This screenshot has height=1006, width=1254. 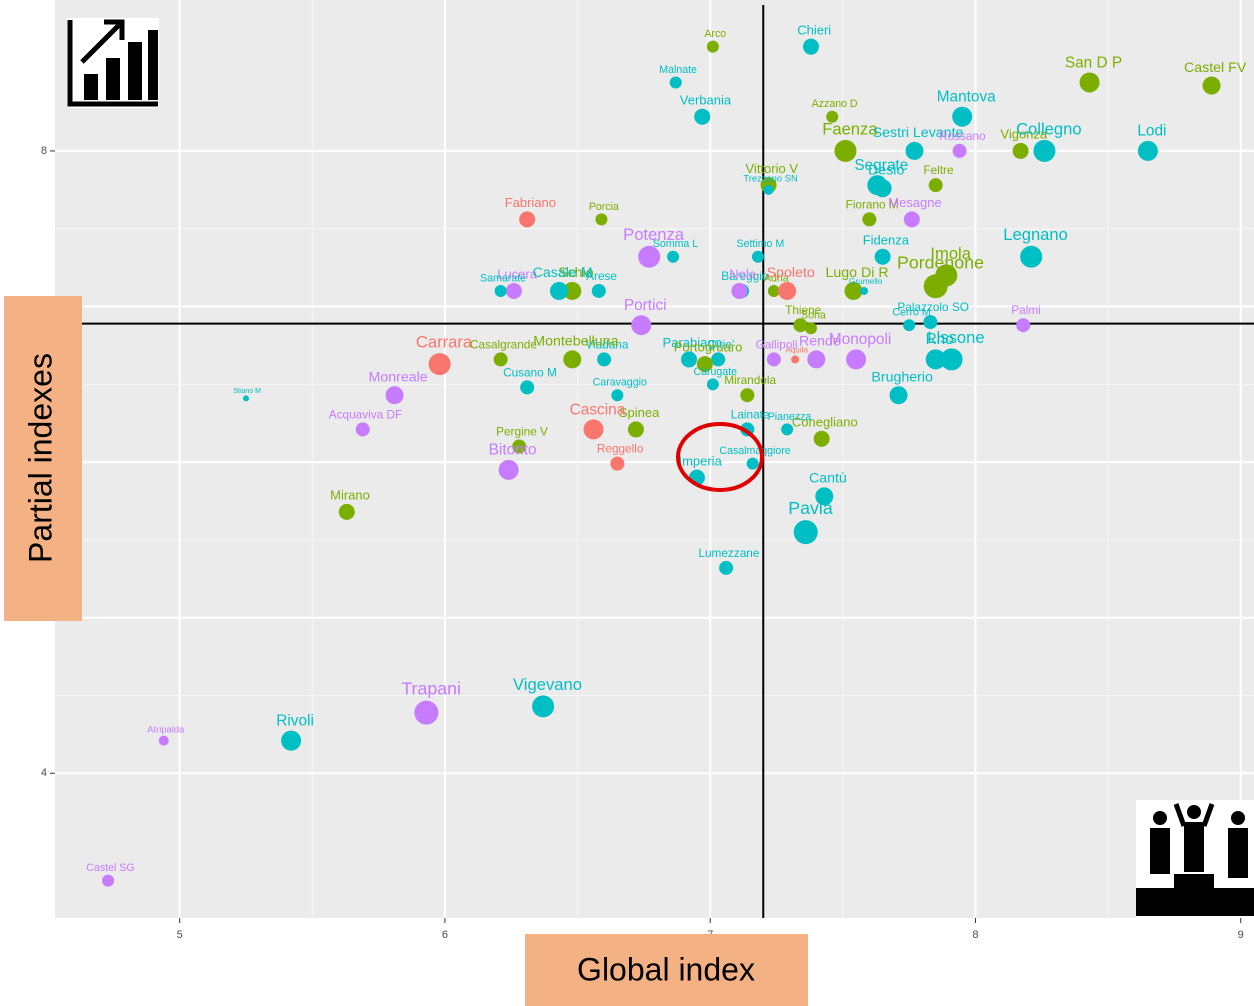 I want to click on point-label: Casalgrande, so click(x=503, y=344).